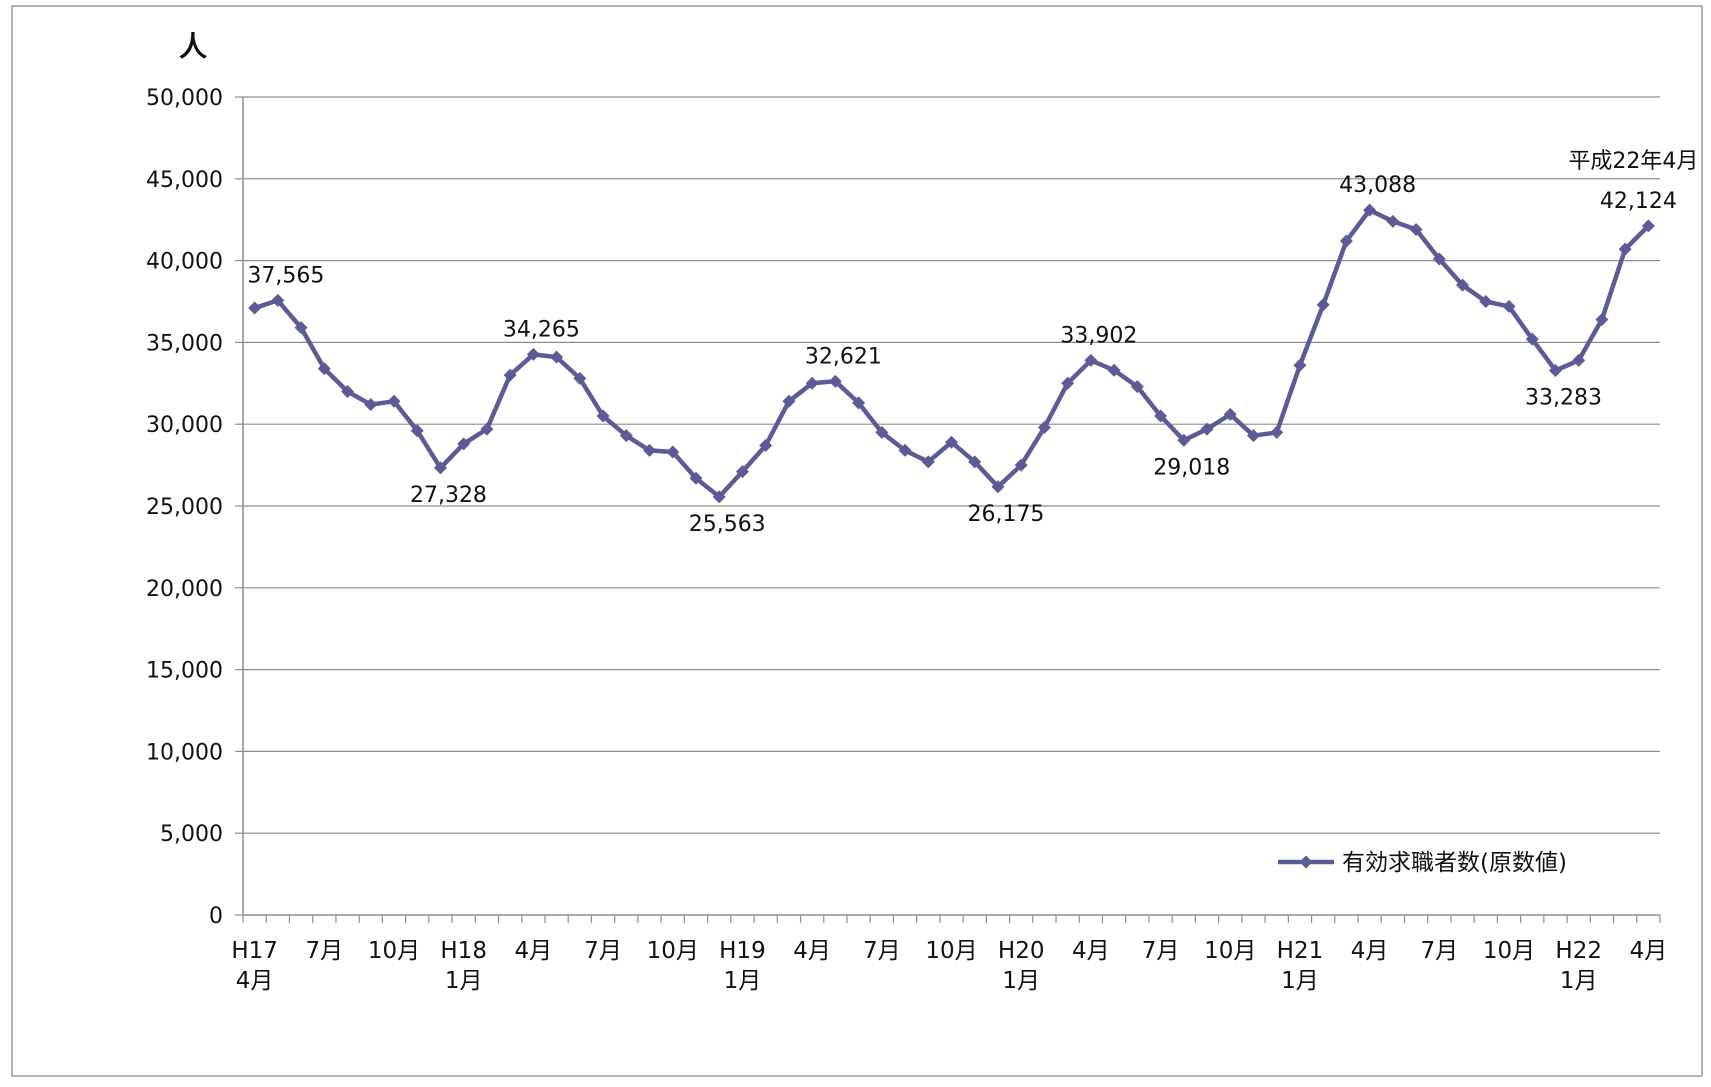 Image resolution: width=1711 pixels, height=1087 pixels. What do you see at coordinates (1377, 185) in the screenshot?
I see `data-label: 43,088` at bounding box center [1377, 185].